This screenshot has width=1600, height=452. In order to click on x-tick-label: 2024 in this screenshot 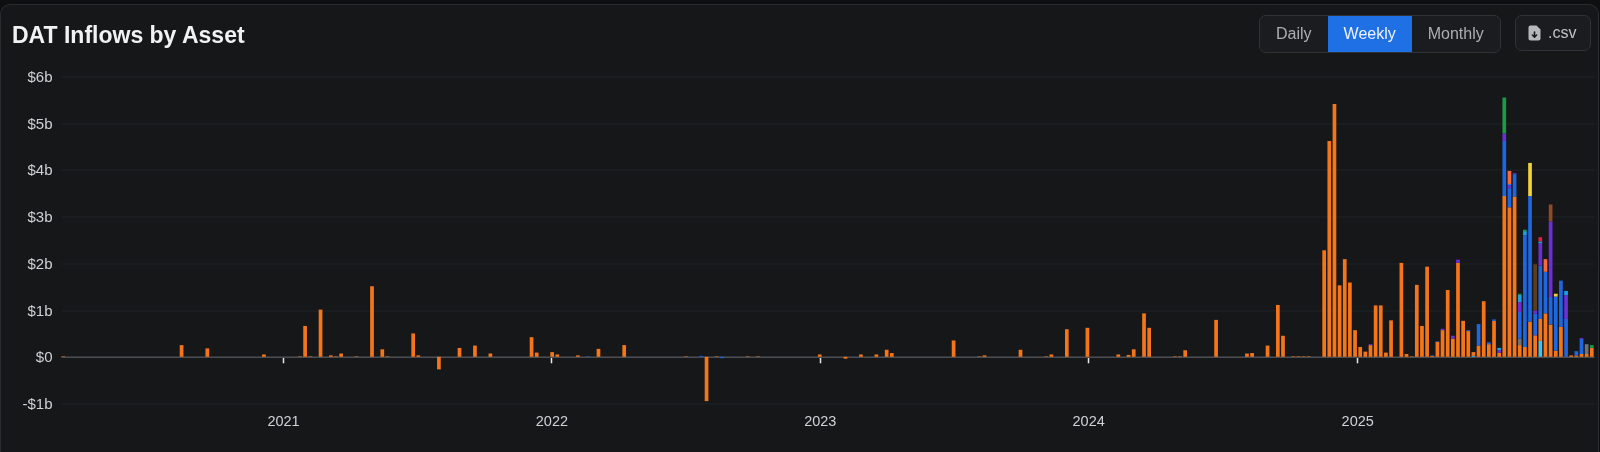, I will do `click(1088, 420)`.